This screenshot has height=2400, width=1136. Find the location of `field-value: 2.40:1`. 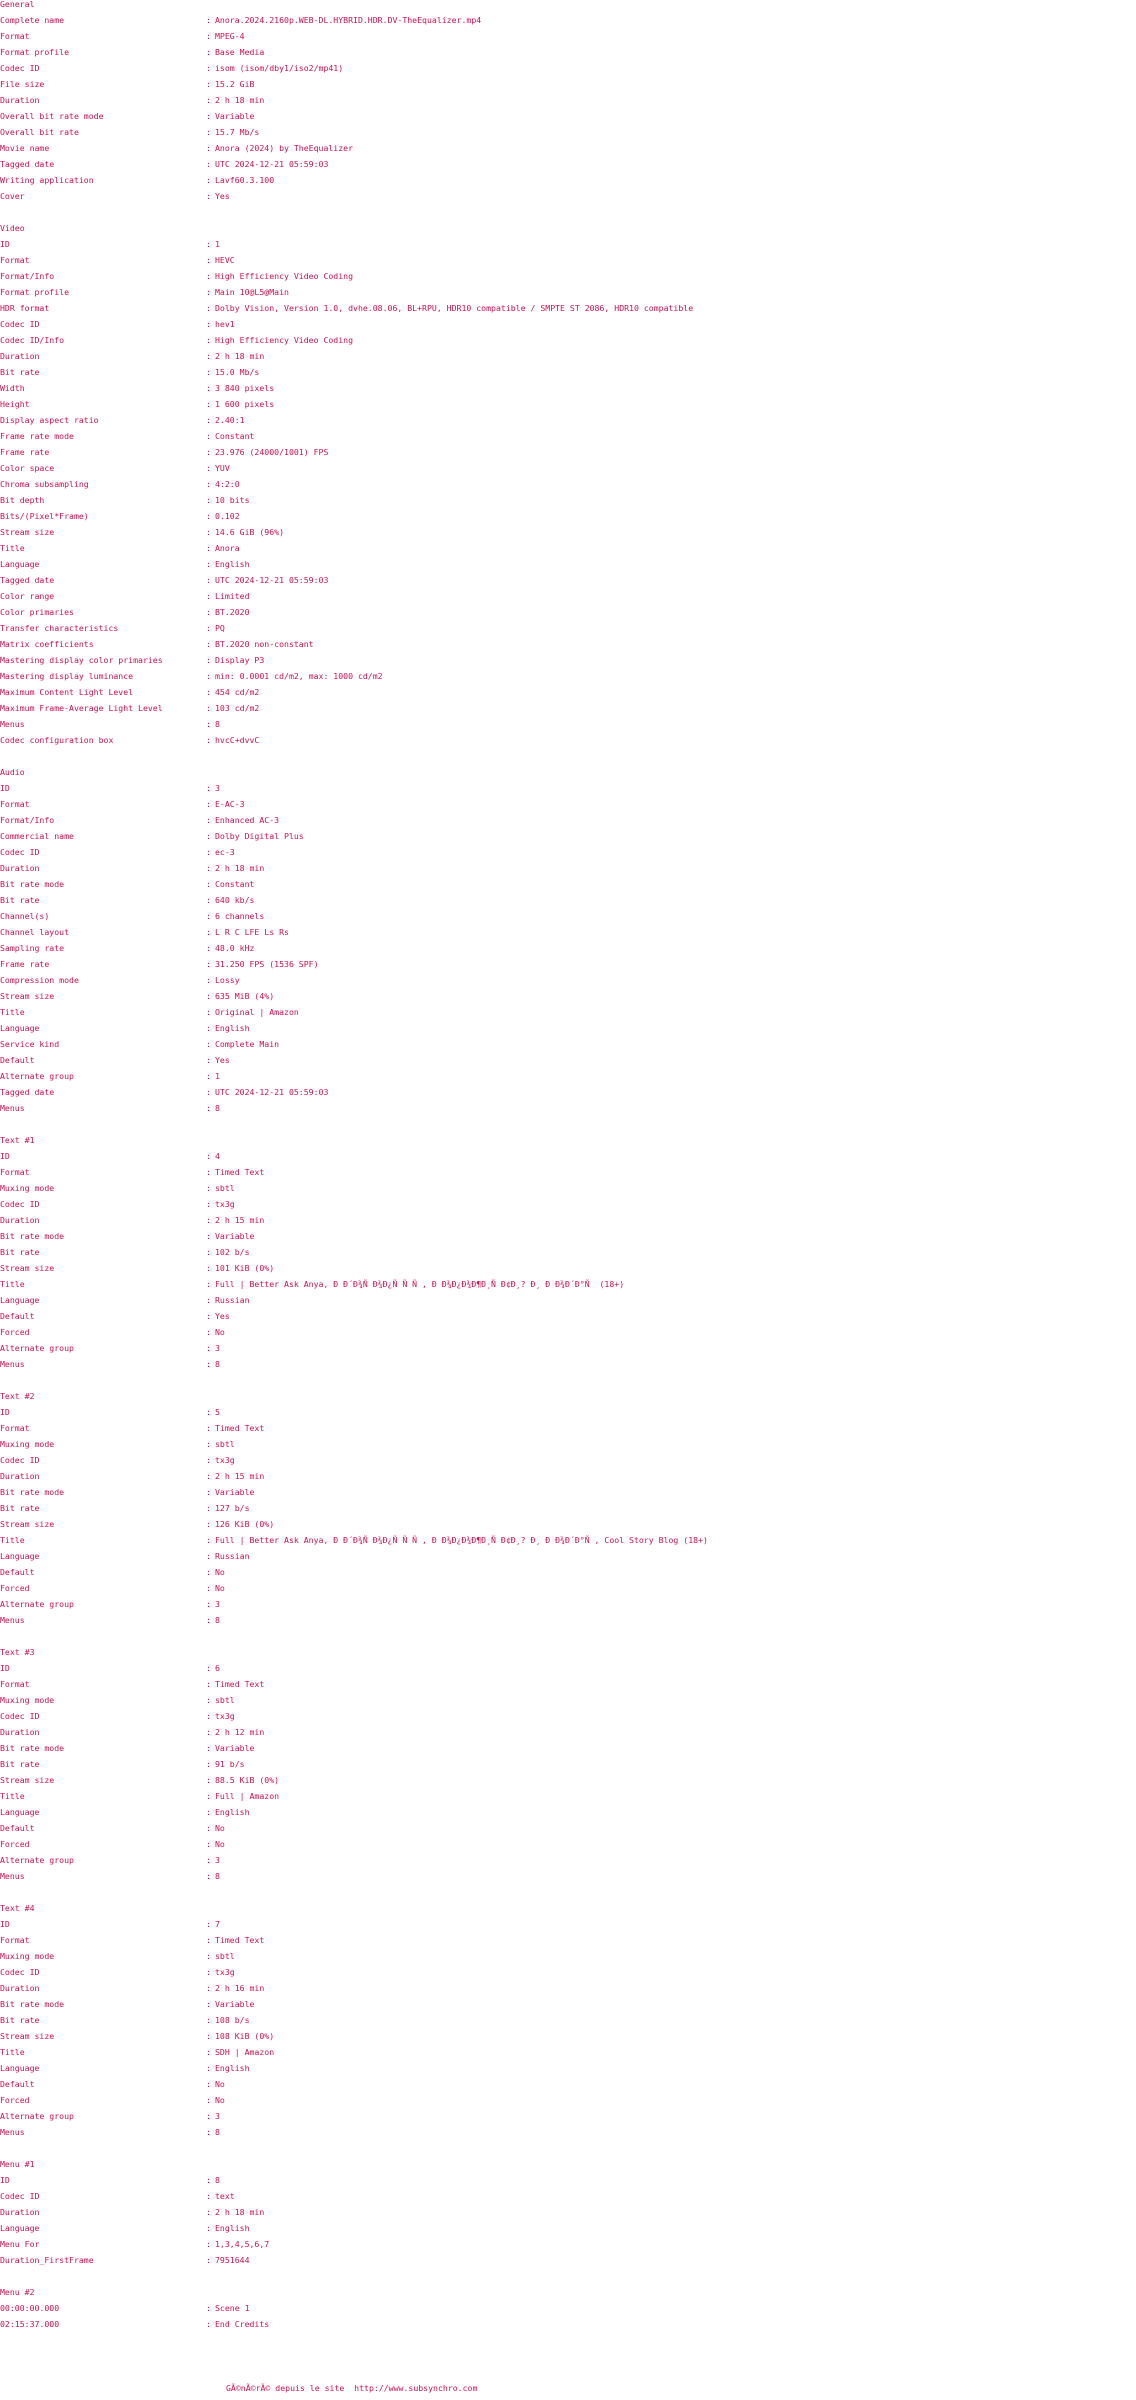

field-value: 2.40:1 is located at coordinates (230, 420).